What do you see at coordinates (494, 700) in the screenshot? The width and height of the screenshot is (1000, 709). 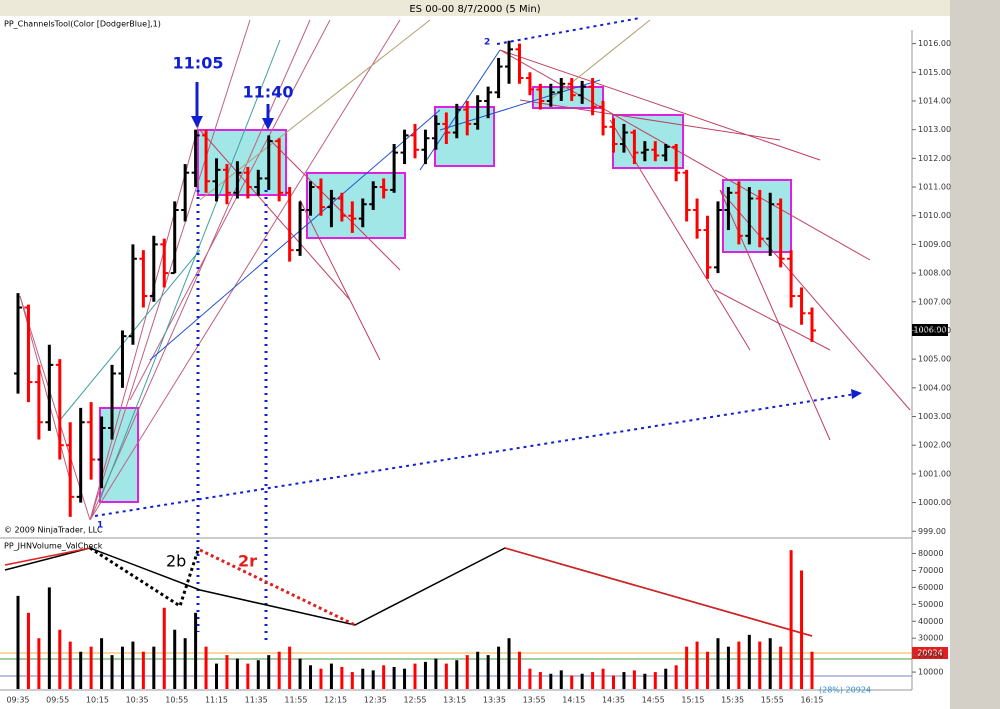 I see `x-tick-label: 13:35` at bounding box center [494, 700].